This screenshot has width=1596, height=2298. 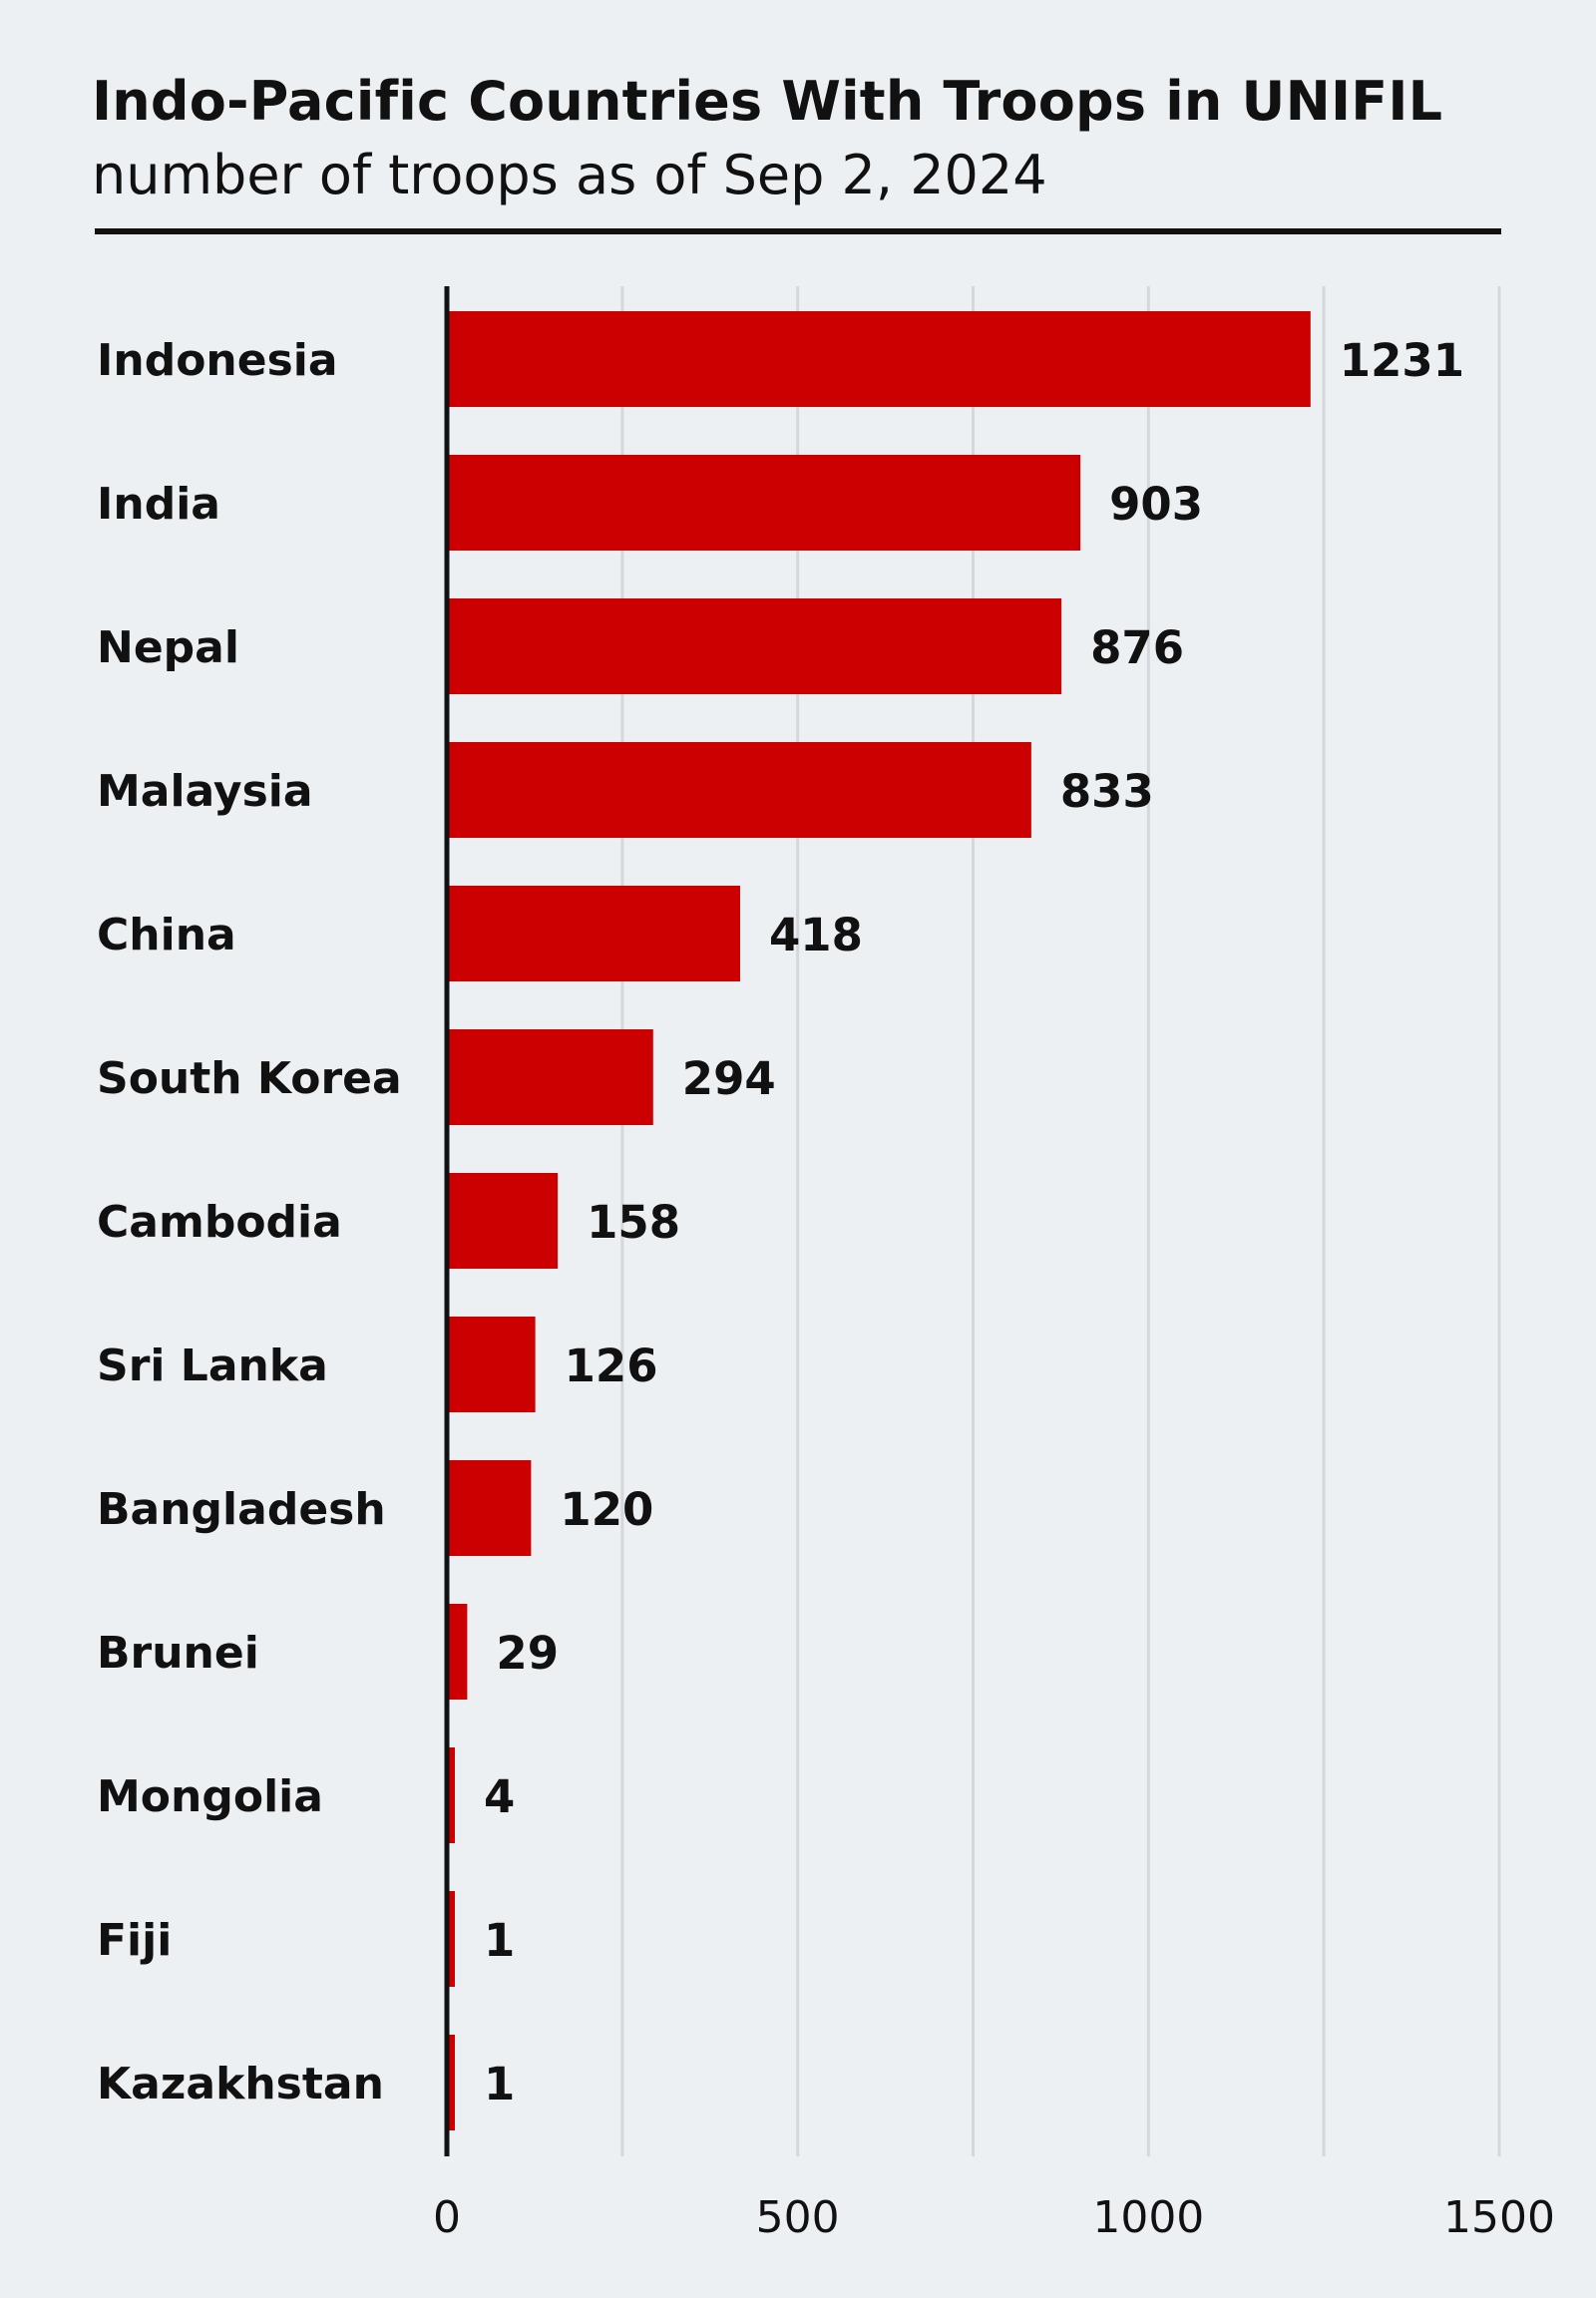 What do you see at coordinates (241, 1509) in the screenshot?
I see `category-label-bangladesh: Bangladesh` at bounding box center [241, 1509].